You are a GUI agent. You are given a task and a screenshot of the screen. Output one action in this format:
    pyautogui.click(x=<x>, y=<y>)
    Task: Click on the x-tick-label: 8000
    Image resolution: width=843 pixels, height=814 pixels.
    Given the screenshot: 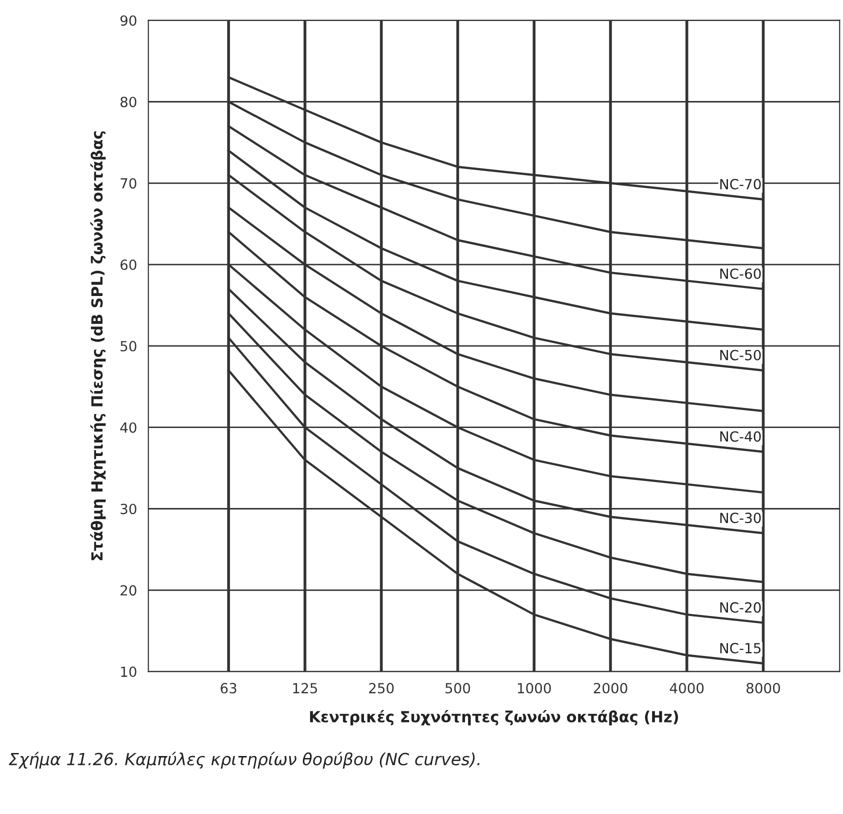 What is the action you would take?
    pyautogui.click(x=763, y=688)
    